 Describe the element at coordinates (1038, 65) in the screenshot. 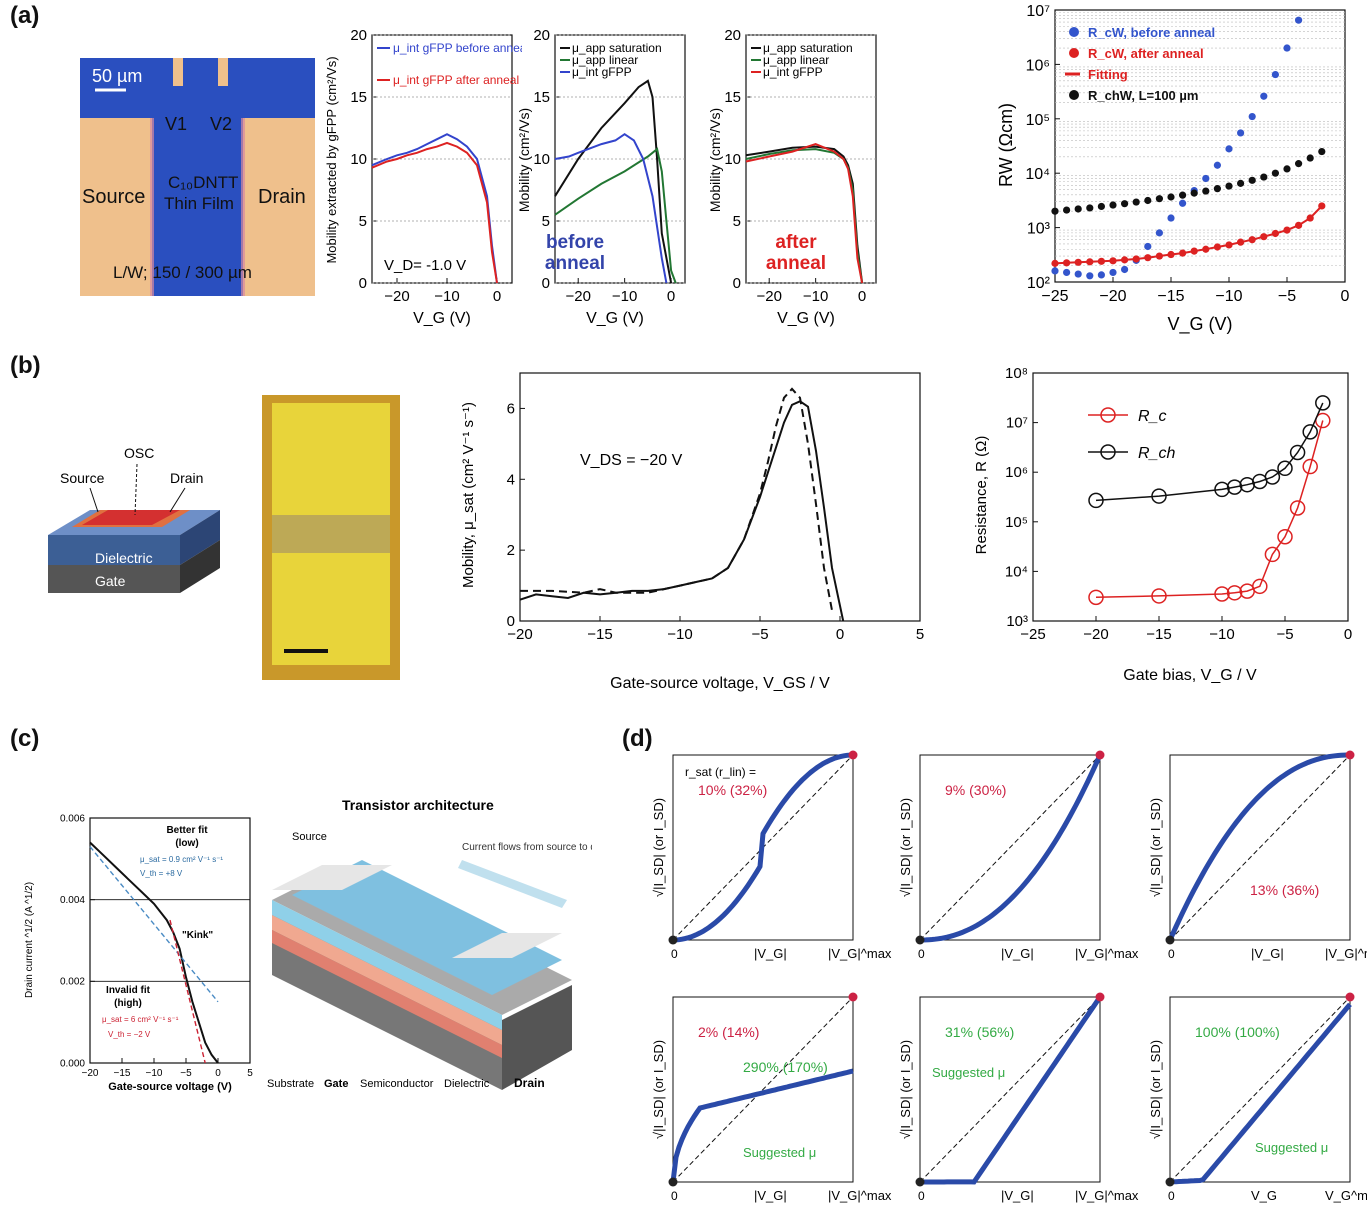

I see `y-tick-label: 10⁶` at that location.